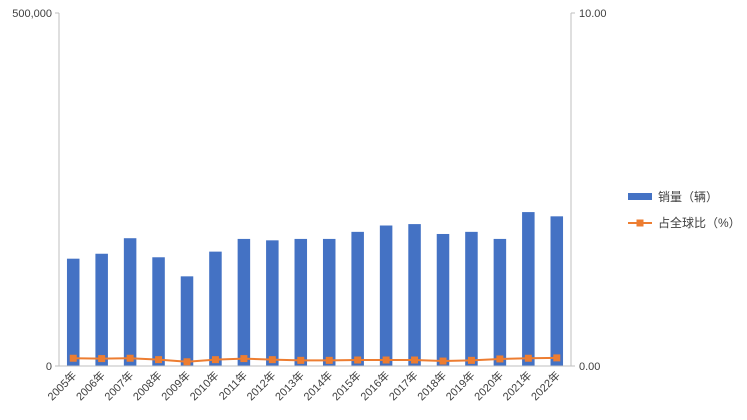 This screenshot has width=747, height=420. Describe the element at coordinates (488, 385) in the screenshot. I see `x-tick-label: 2020年` at that location.